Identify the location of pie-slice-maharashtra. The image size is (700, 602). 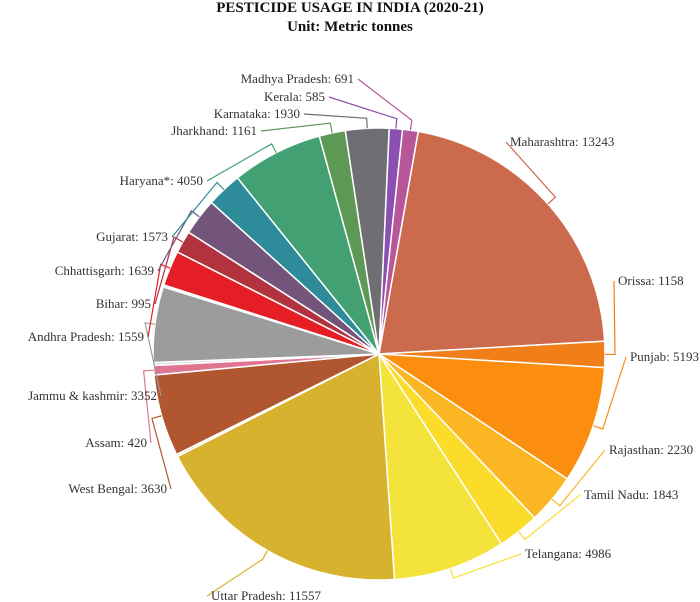
(492, 242).